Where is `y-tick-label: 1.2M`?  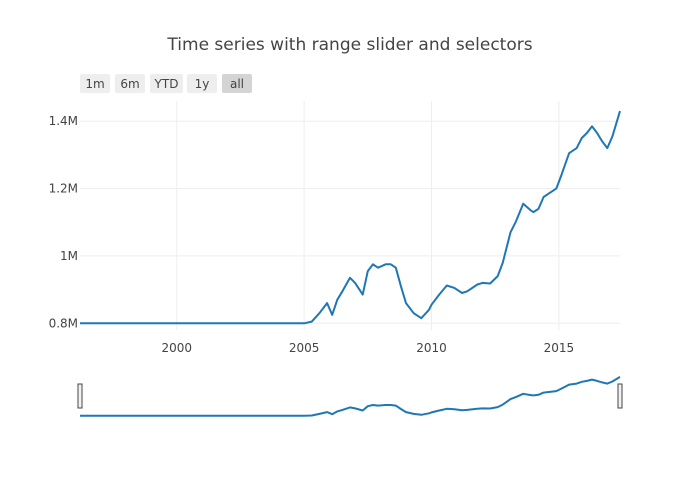
y-tick-label: 1.2M is located at coordinates (63, 189).